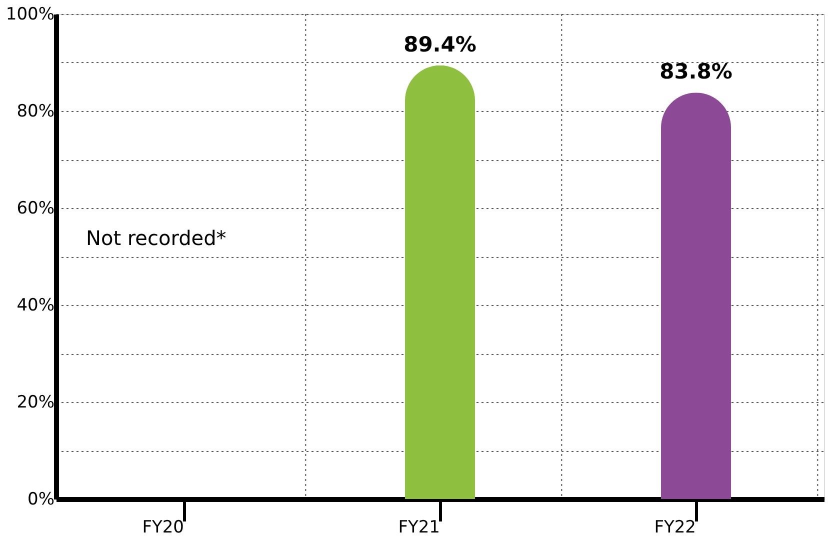 This screenshot has width=829, height=540. What do you see at coordinates (35, 208) in the screenshot?
I see `y-tick-label: 60%` at bounding box center [35, 208].